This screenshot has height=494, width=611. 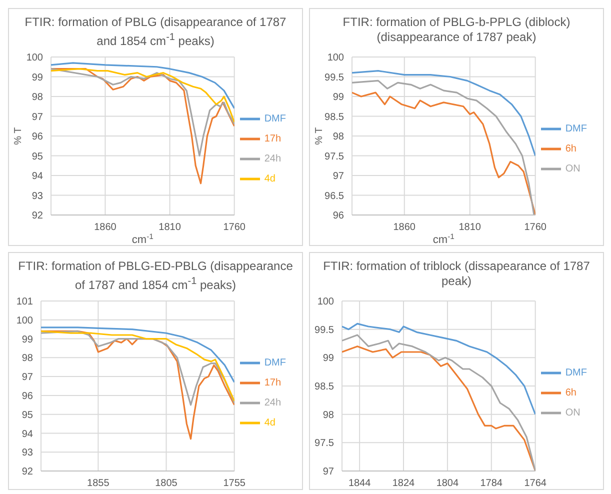 What do you see at coordinates (25, 302) in the screenshot?
I see `y-tick-label: 101` at bounding box center [25, 302].